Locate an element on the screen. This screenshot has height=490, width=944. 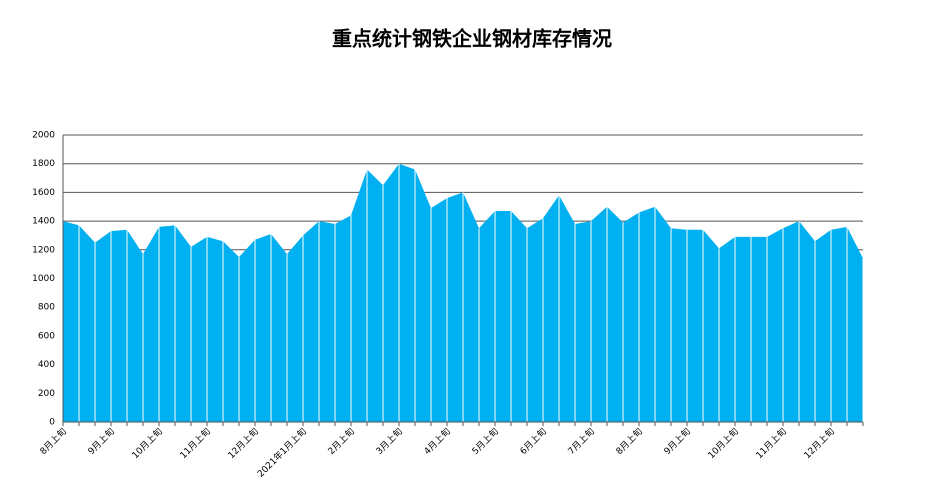
y-tick-label: 1000 is located at coordinates (43, 279).